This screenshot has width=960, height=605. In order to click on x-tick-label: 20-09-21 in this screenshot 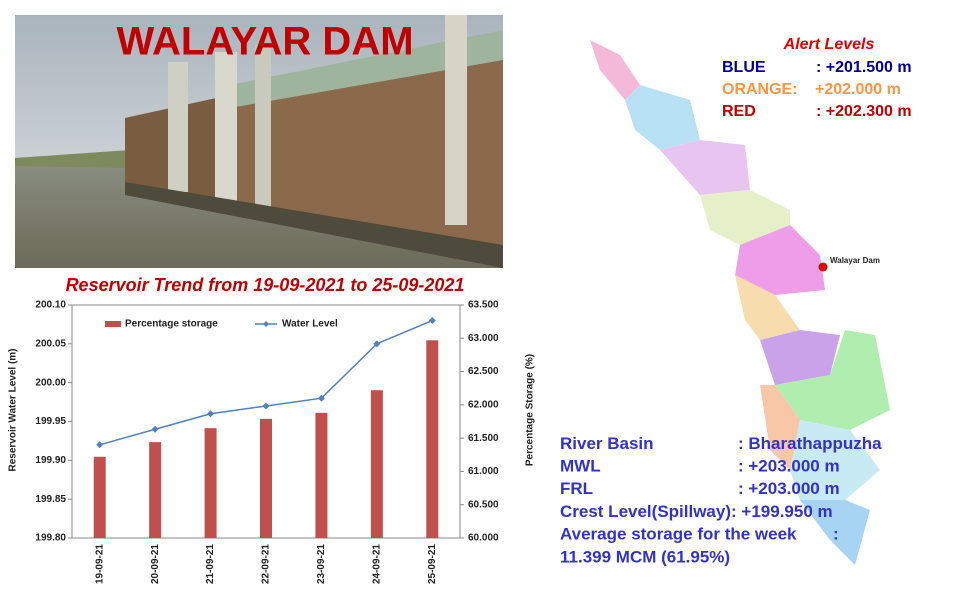, I will do `click(155, 564)`.